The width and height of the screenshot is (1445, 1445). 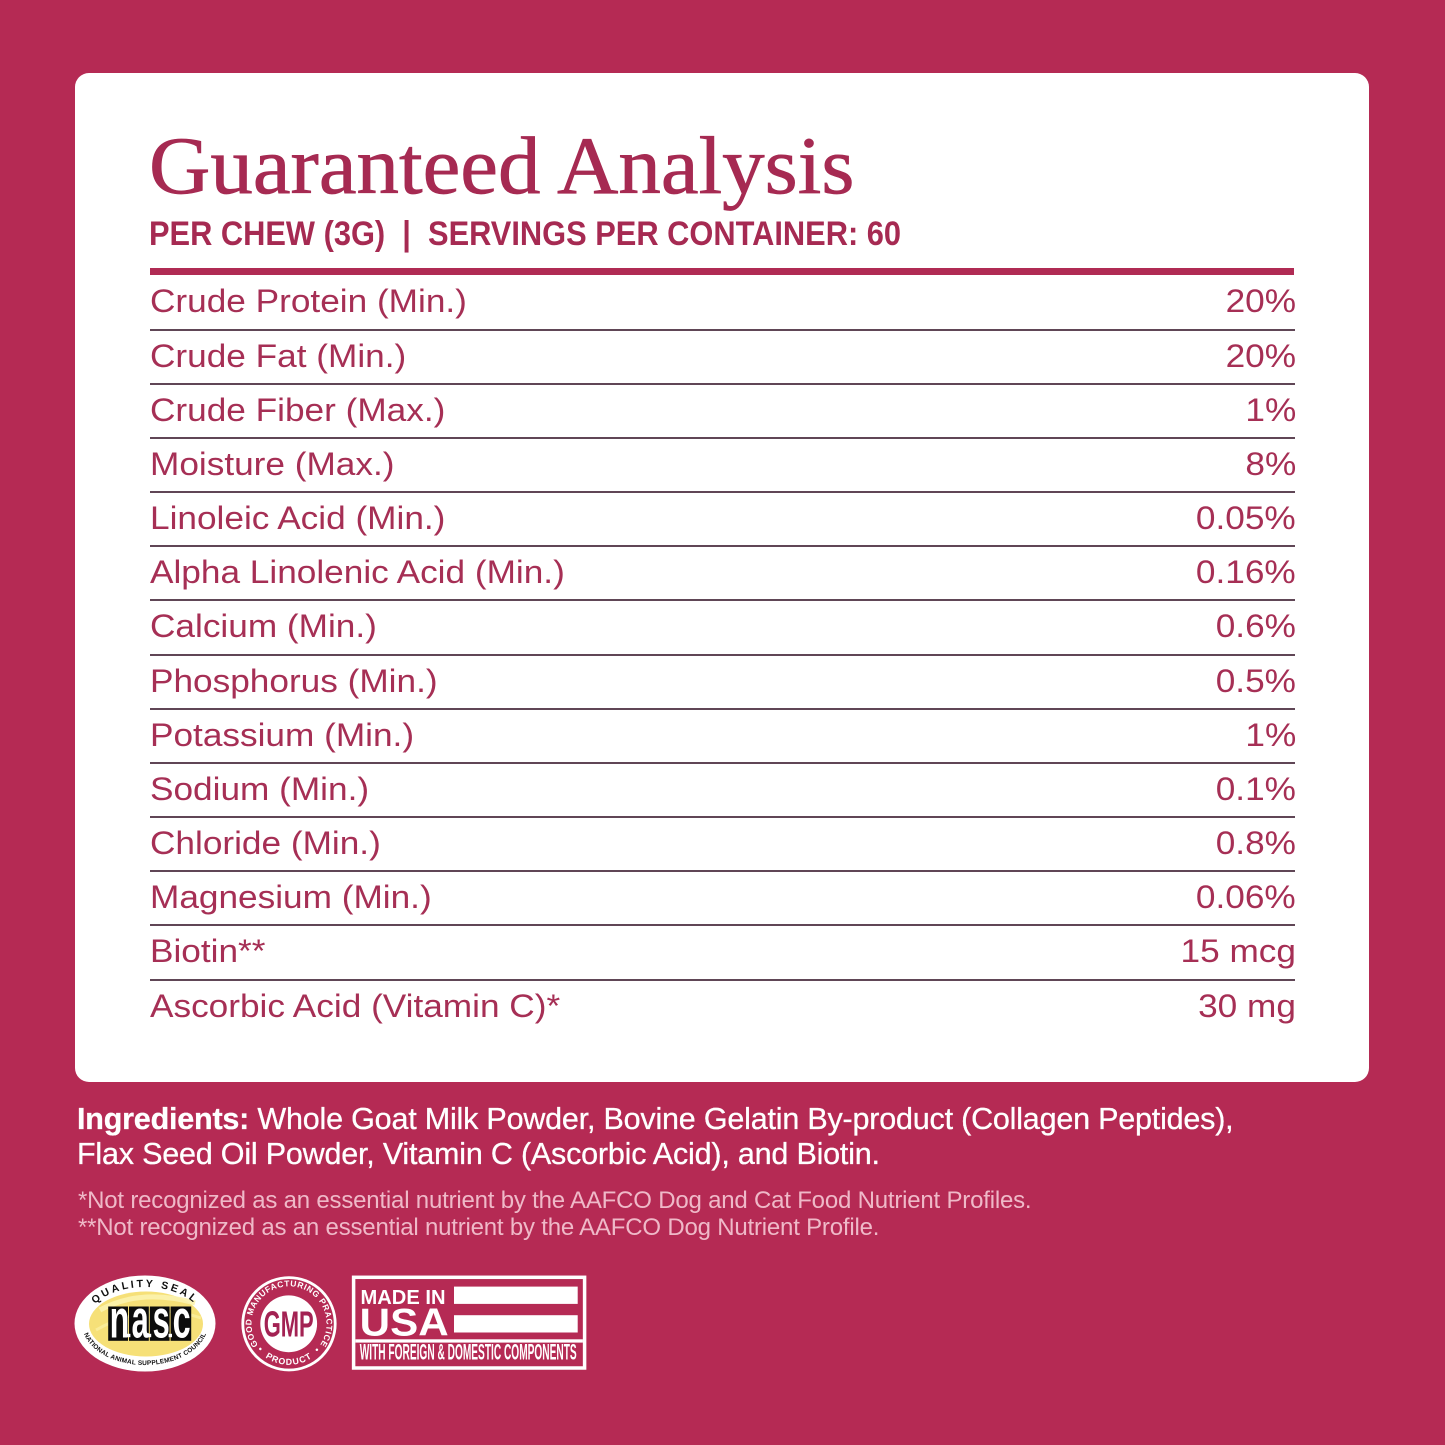 What do you see at coordinates (182, 1319) in the screenshot?
I see `svg-text: c` at bounding box center [182, 1319].